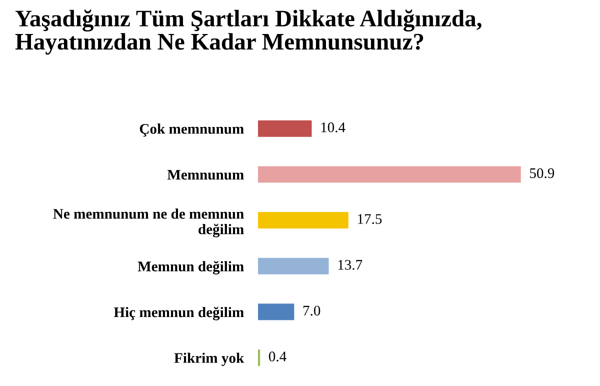 The image size is (600, 386). What do you see at coordinates (209, 359) in the screenshot?
I see `y-tick-label: Fikrim yok` at bounding box center [209, 359].